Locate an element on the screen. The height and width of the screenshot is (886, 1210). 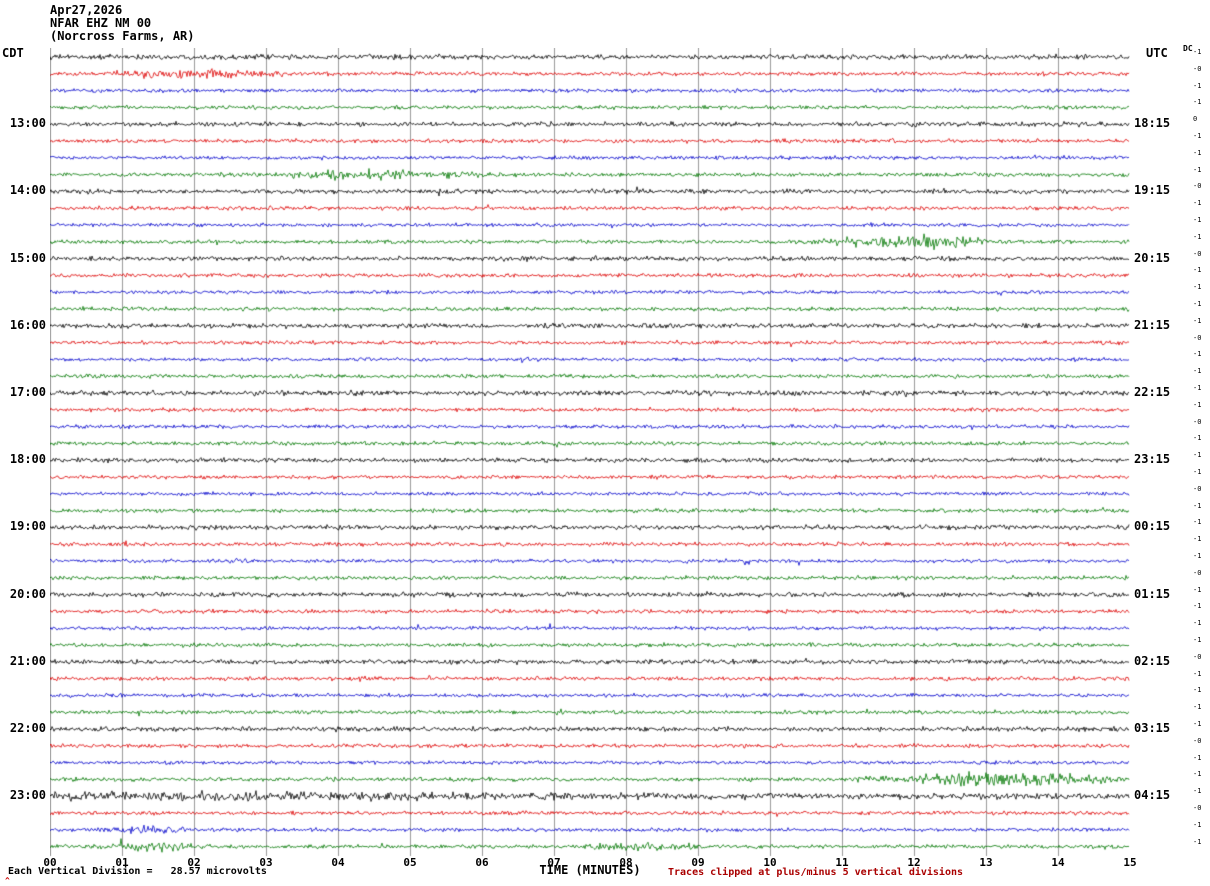
hour-label-utc: 20:15 is located at coordinates (1152, 257).